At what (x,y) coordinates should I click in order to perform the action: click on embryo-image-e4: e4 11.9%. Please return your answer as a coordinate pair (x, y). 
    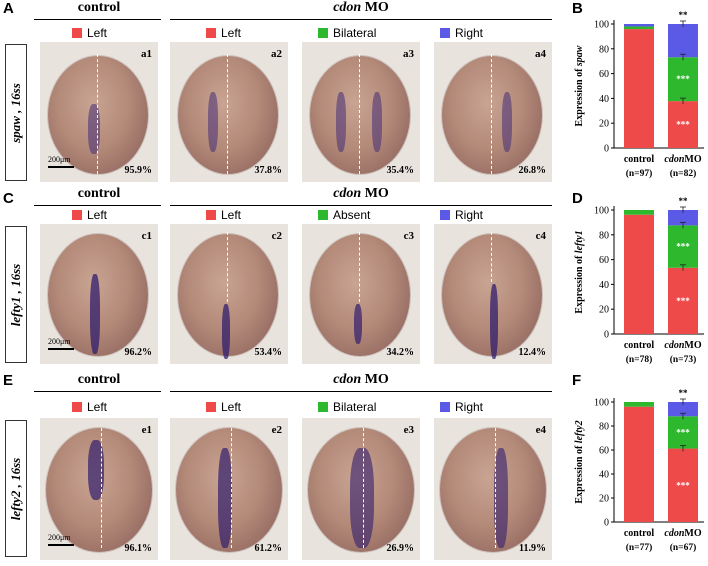
    Looking at the image, I should click on (493, 489).